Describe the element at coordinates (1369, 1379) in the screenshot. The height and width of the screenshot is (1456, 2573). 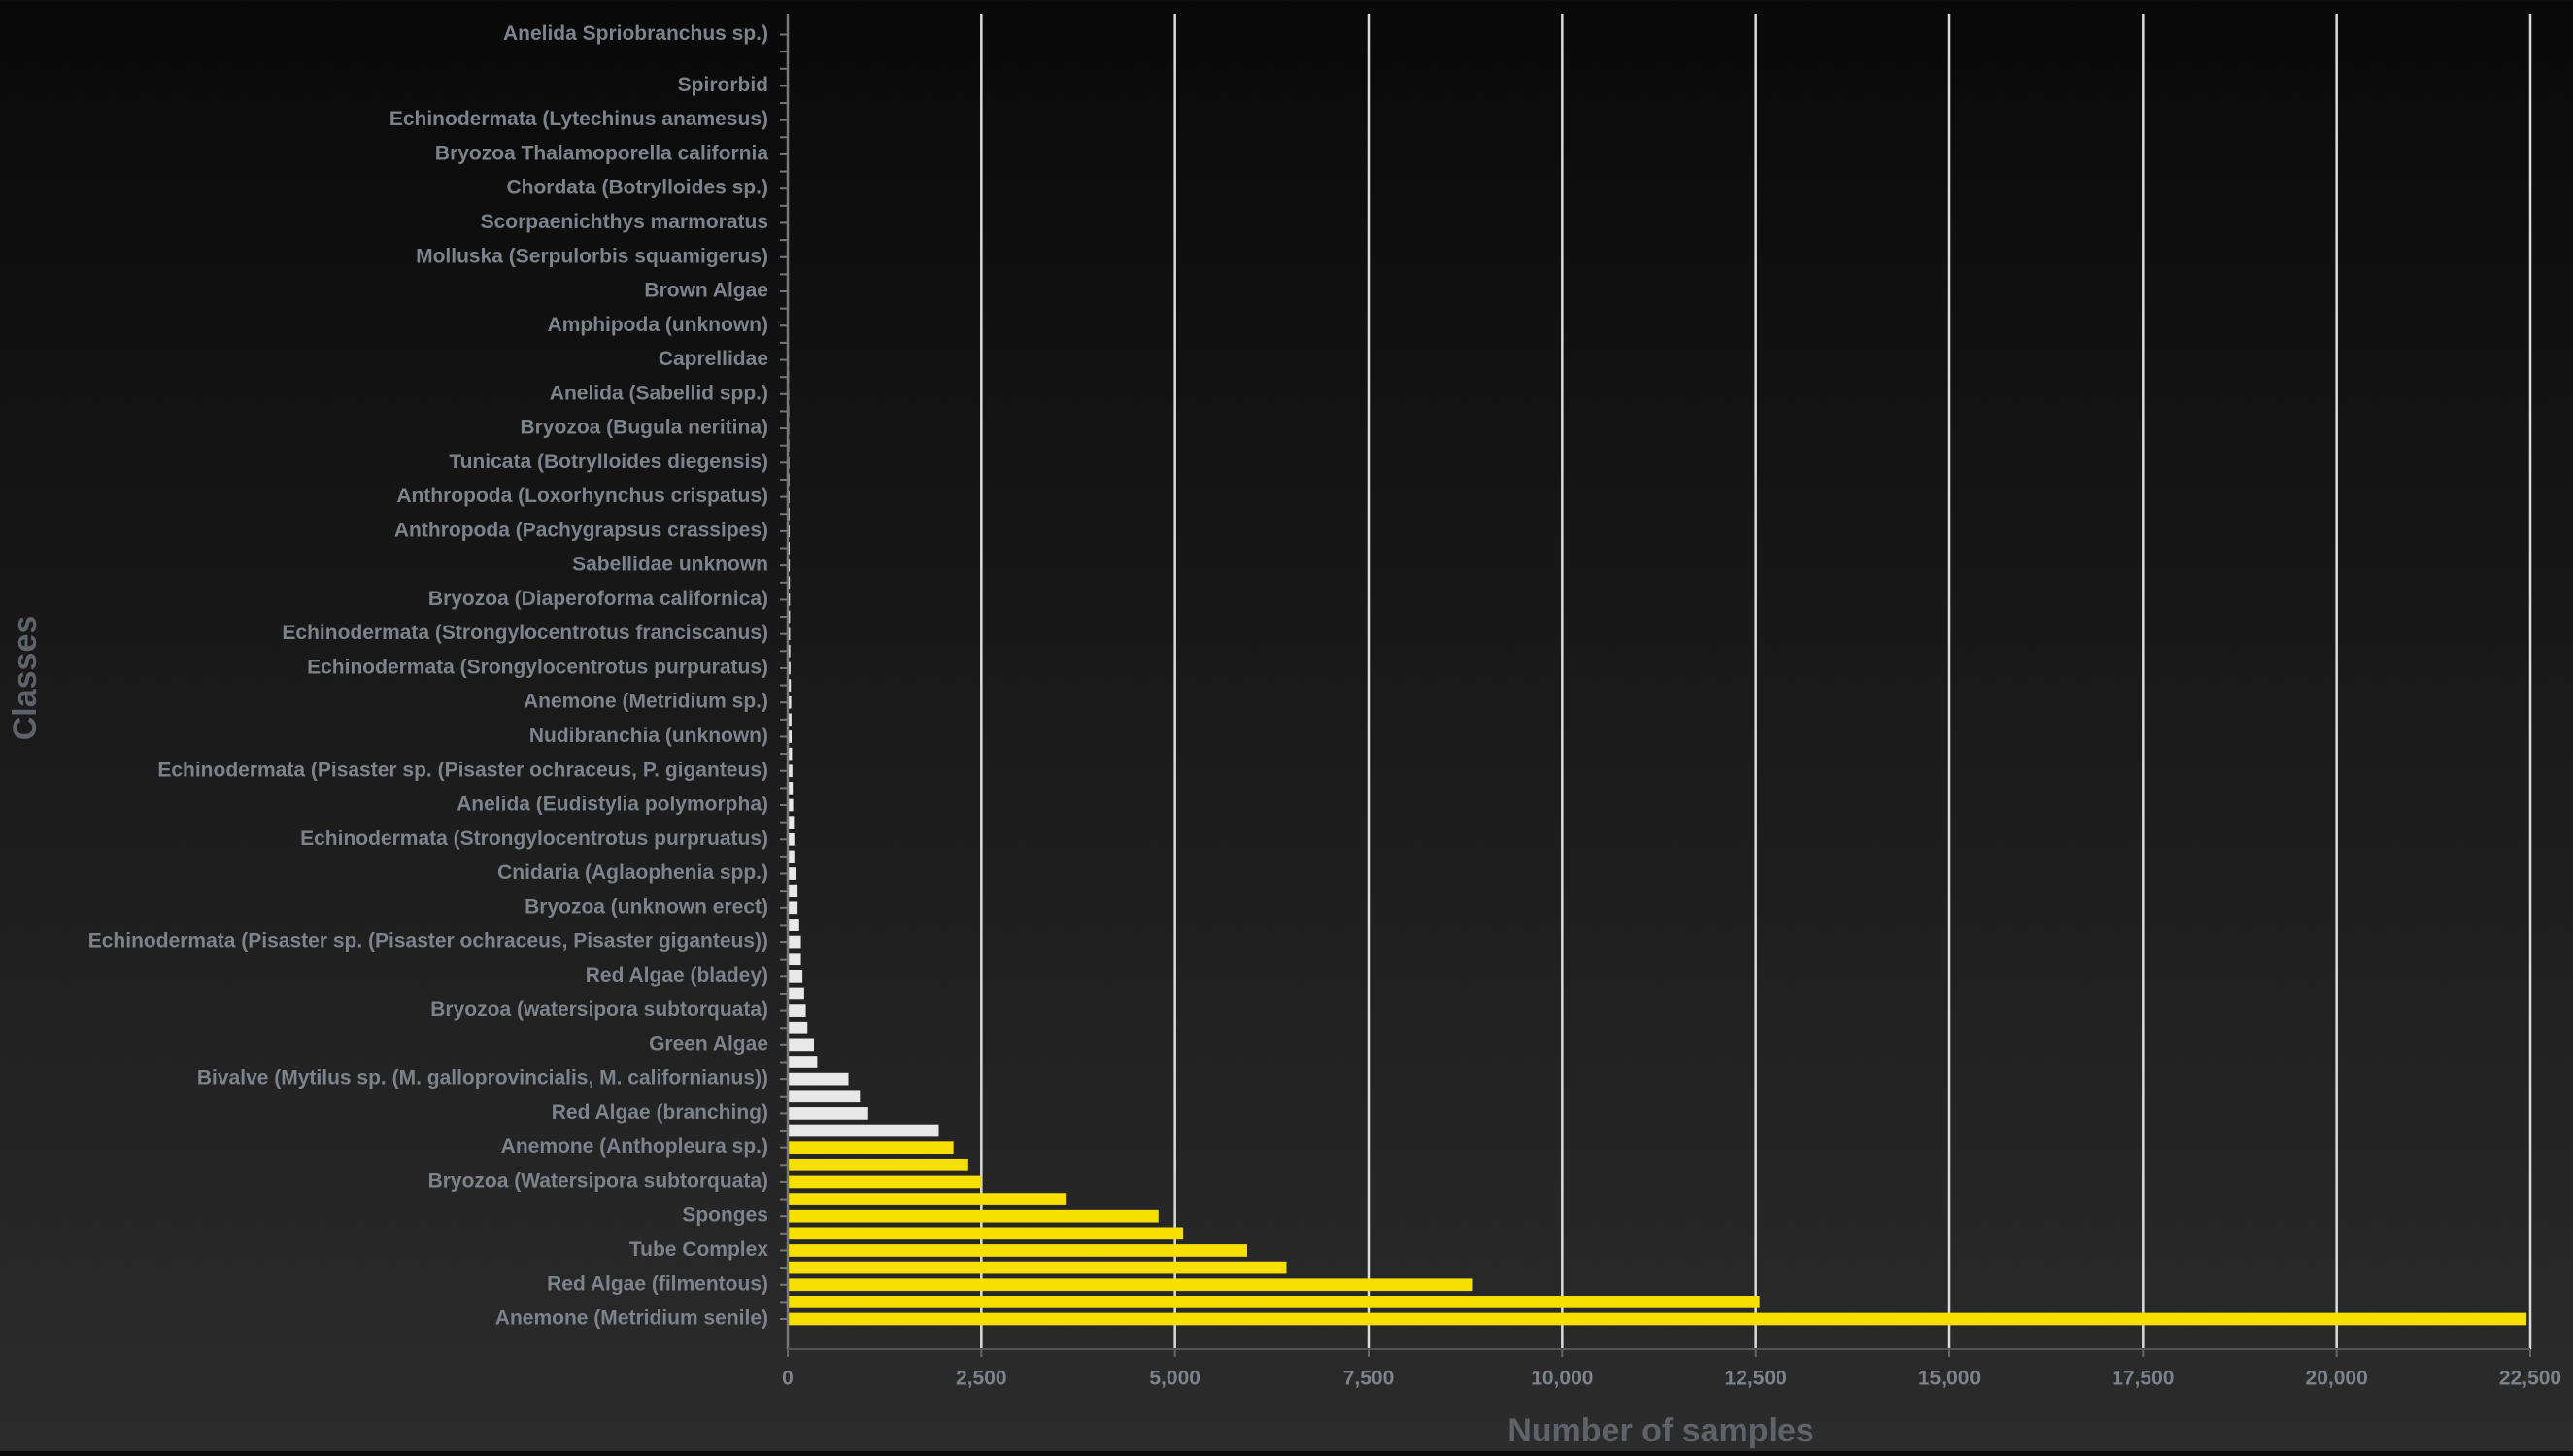
I see `x-tick-label: 7,500` at that location.